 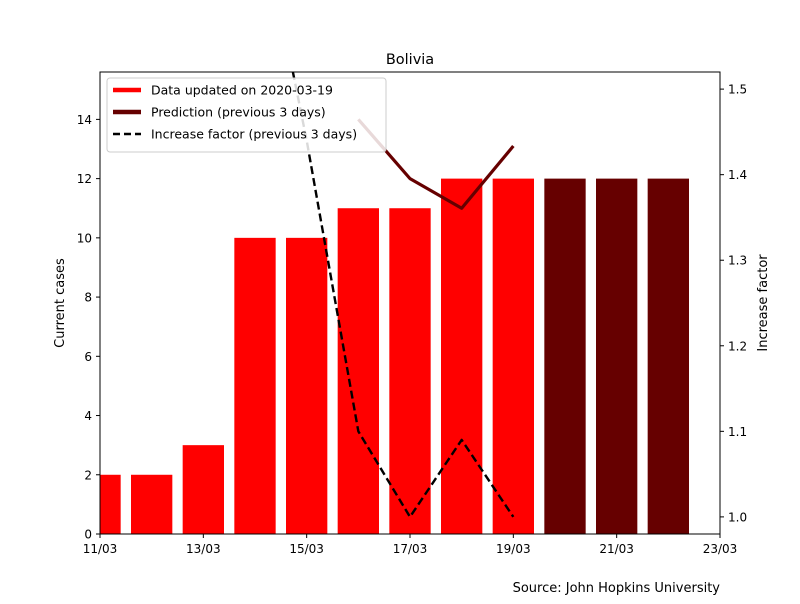 What do you see at coordinates (737, 175) in the screenshot?
I see `y2-tick-label-1.4: 1.4` at bounding box center [737, 175].